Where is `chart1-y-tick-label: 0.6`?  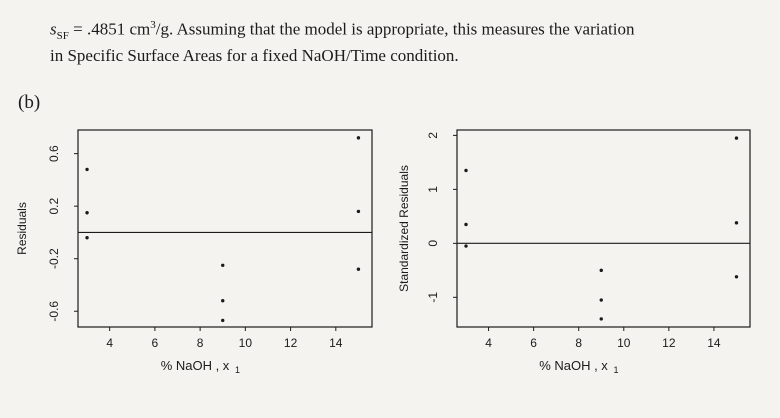
chart1-y-tick-label: 0.6 is located at coordinates (54, 153).